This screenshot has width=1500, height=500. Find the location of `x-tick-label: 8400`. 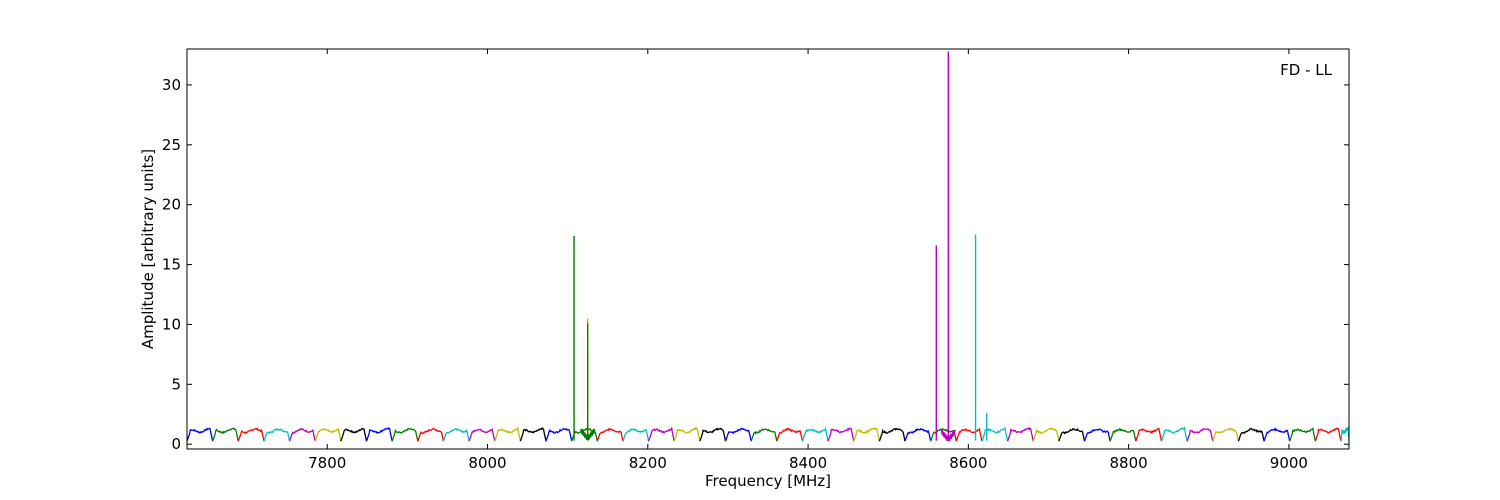

x-tick-label: 8400 is located at coordinates (808, 463).